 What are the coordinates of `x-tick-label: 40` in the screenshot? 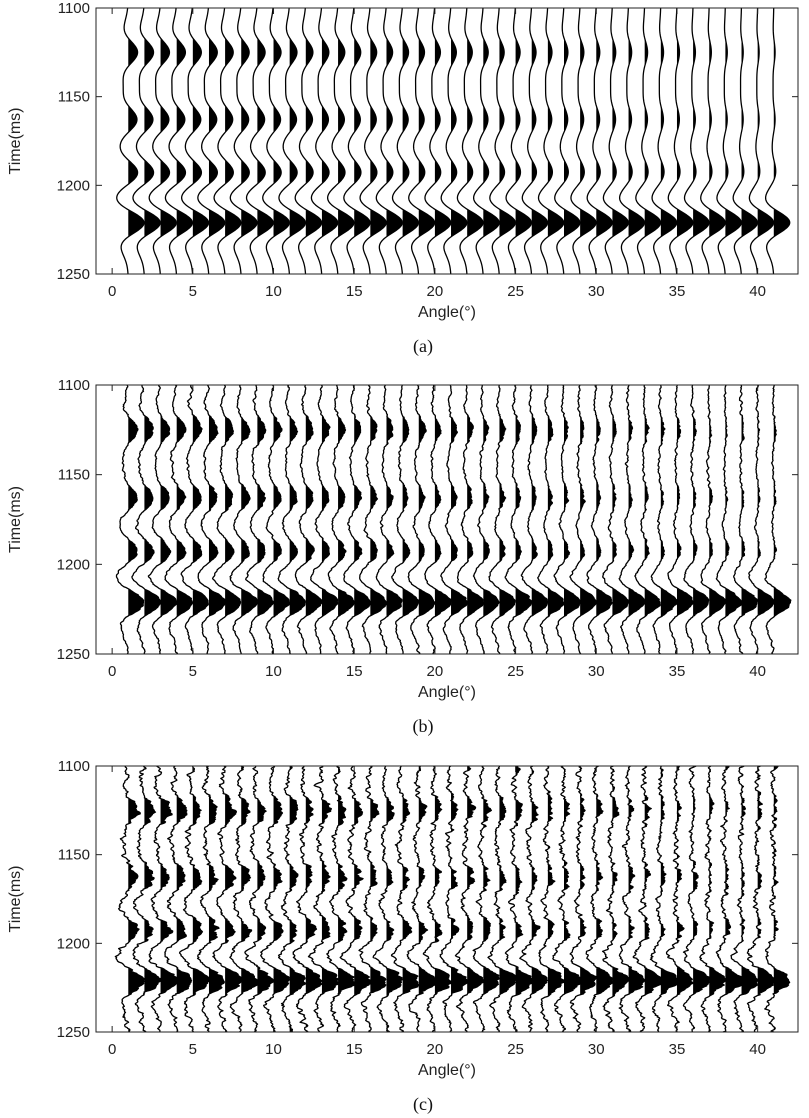 It's located at (757, 671).